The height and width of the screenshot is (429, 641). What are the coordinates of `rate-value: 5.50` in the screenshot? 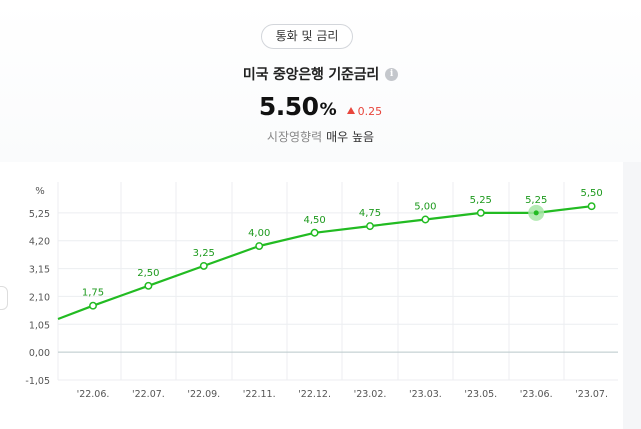 It's located at (288, 106).